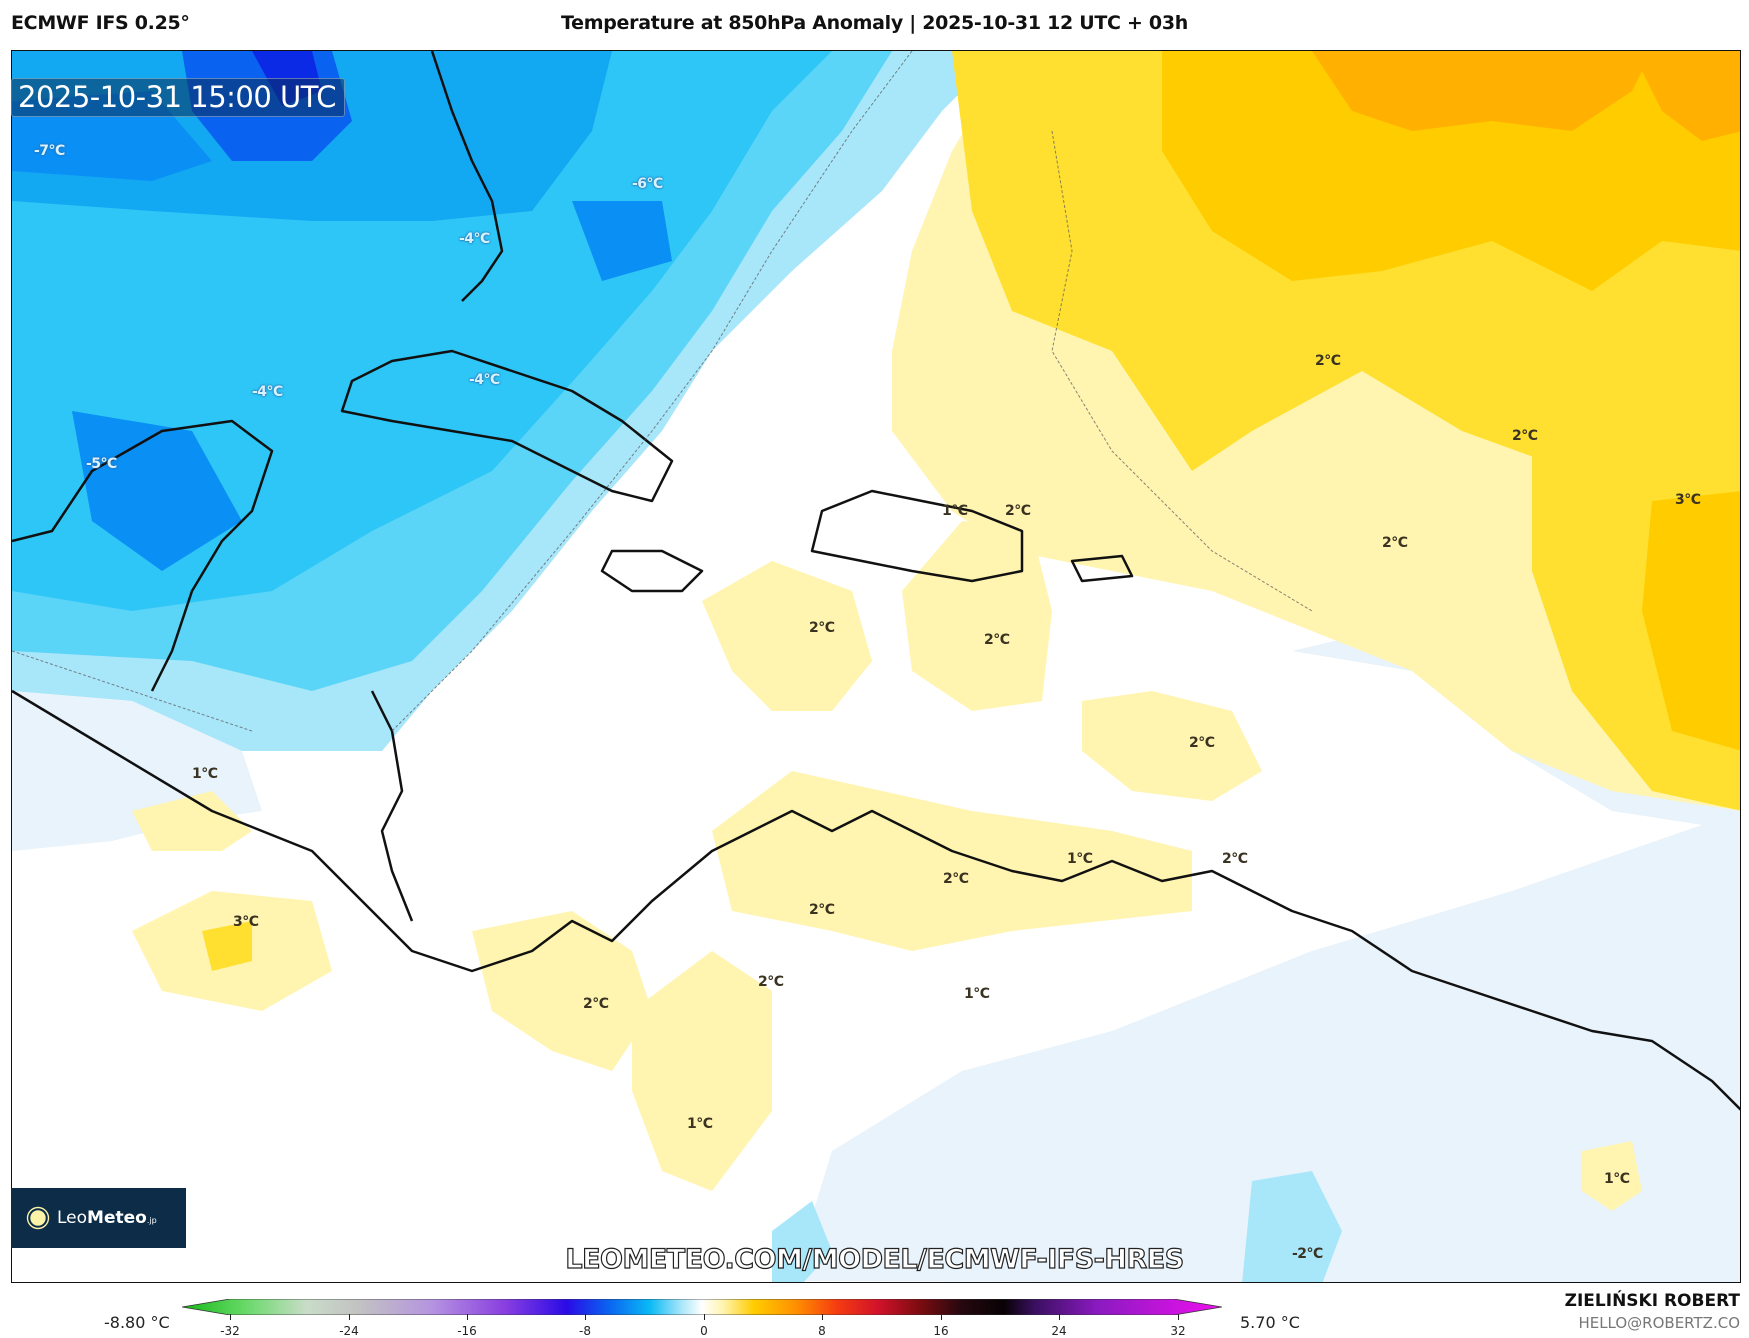  I want to click on colorbar-tick-label: 16, so click(941, 1331).